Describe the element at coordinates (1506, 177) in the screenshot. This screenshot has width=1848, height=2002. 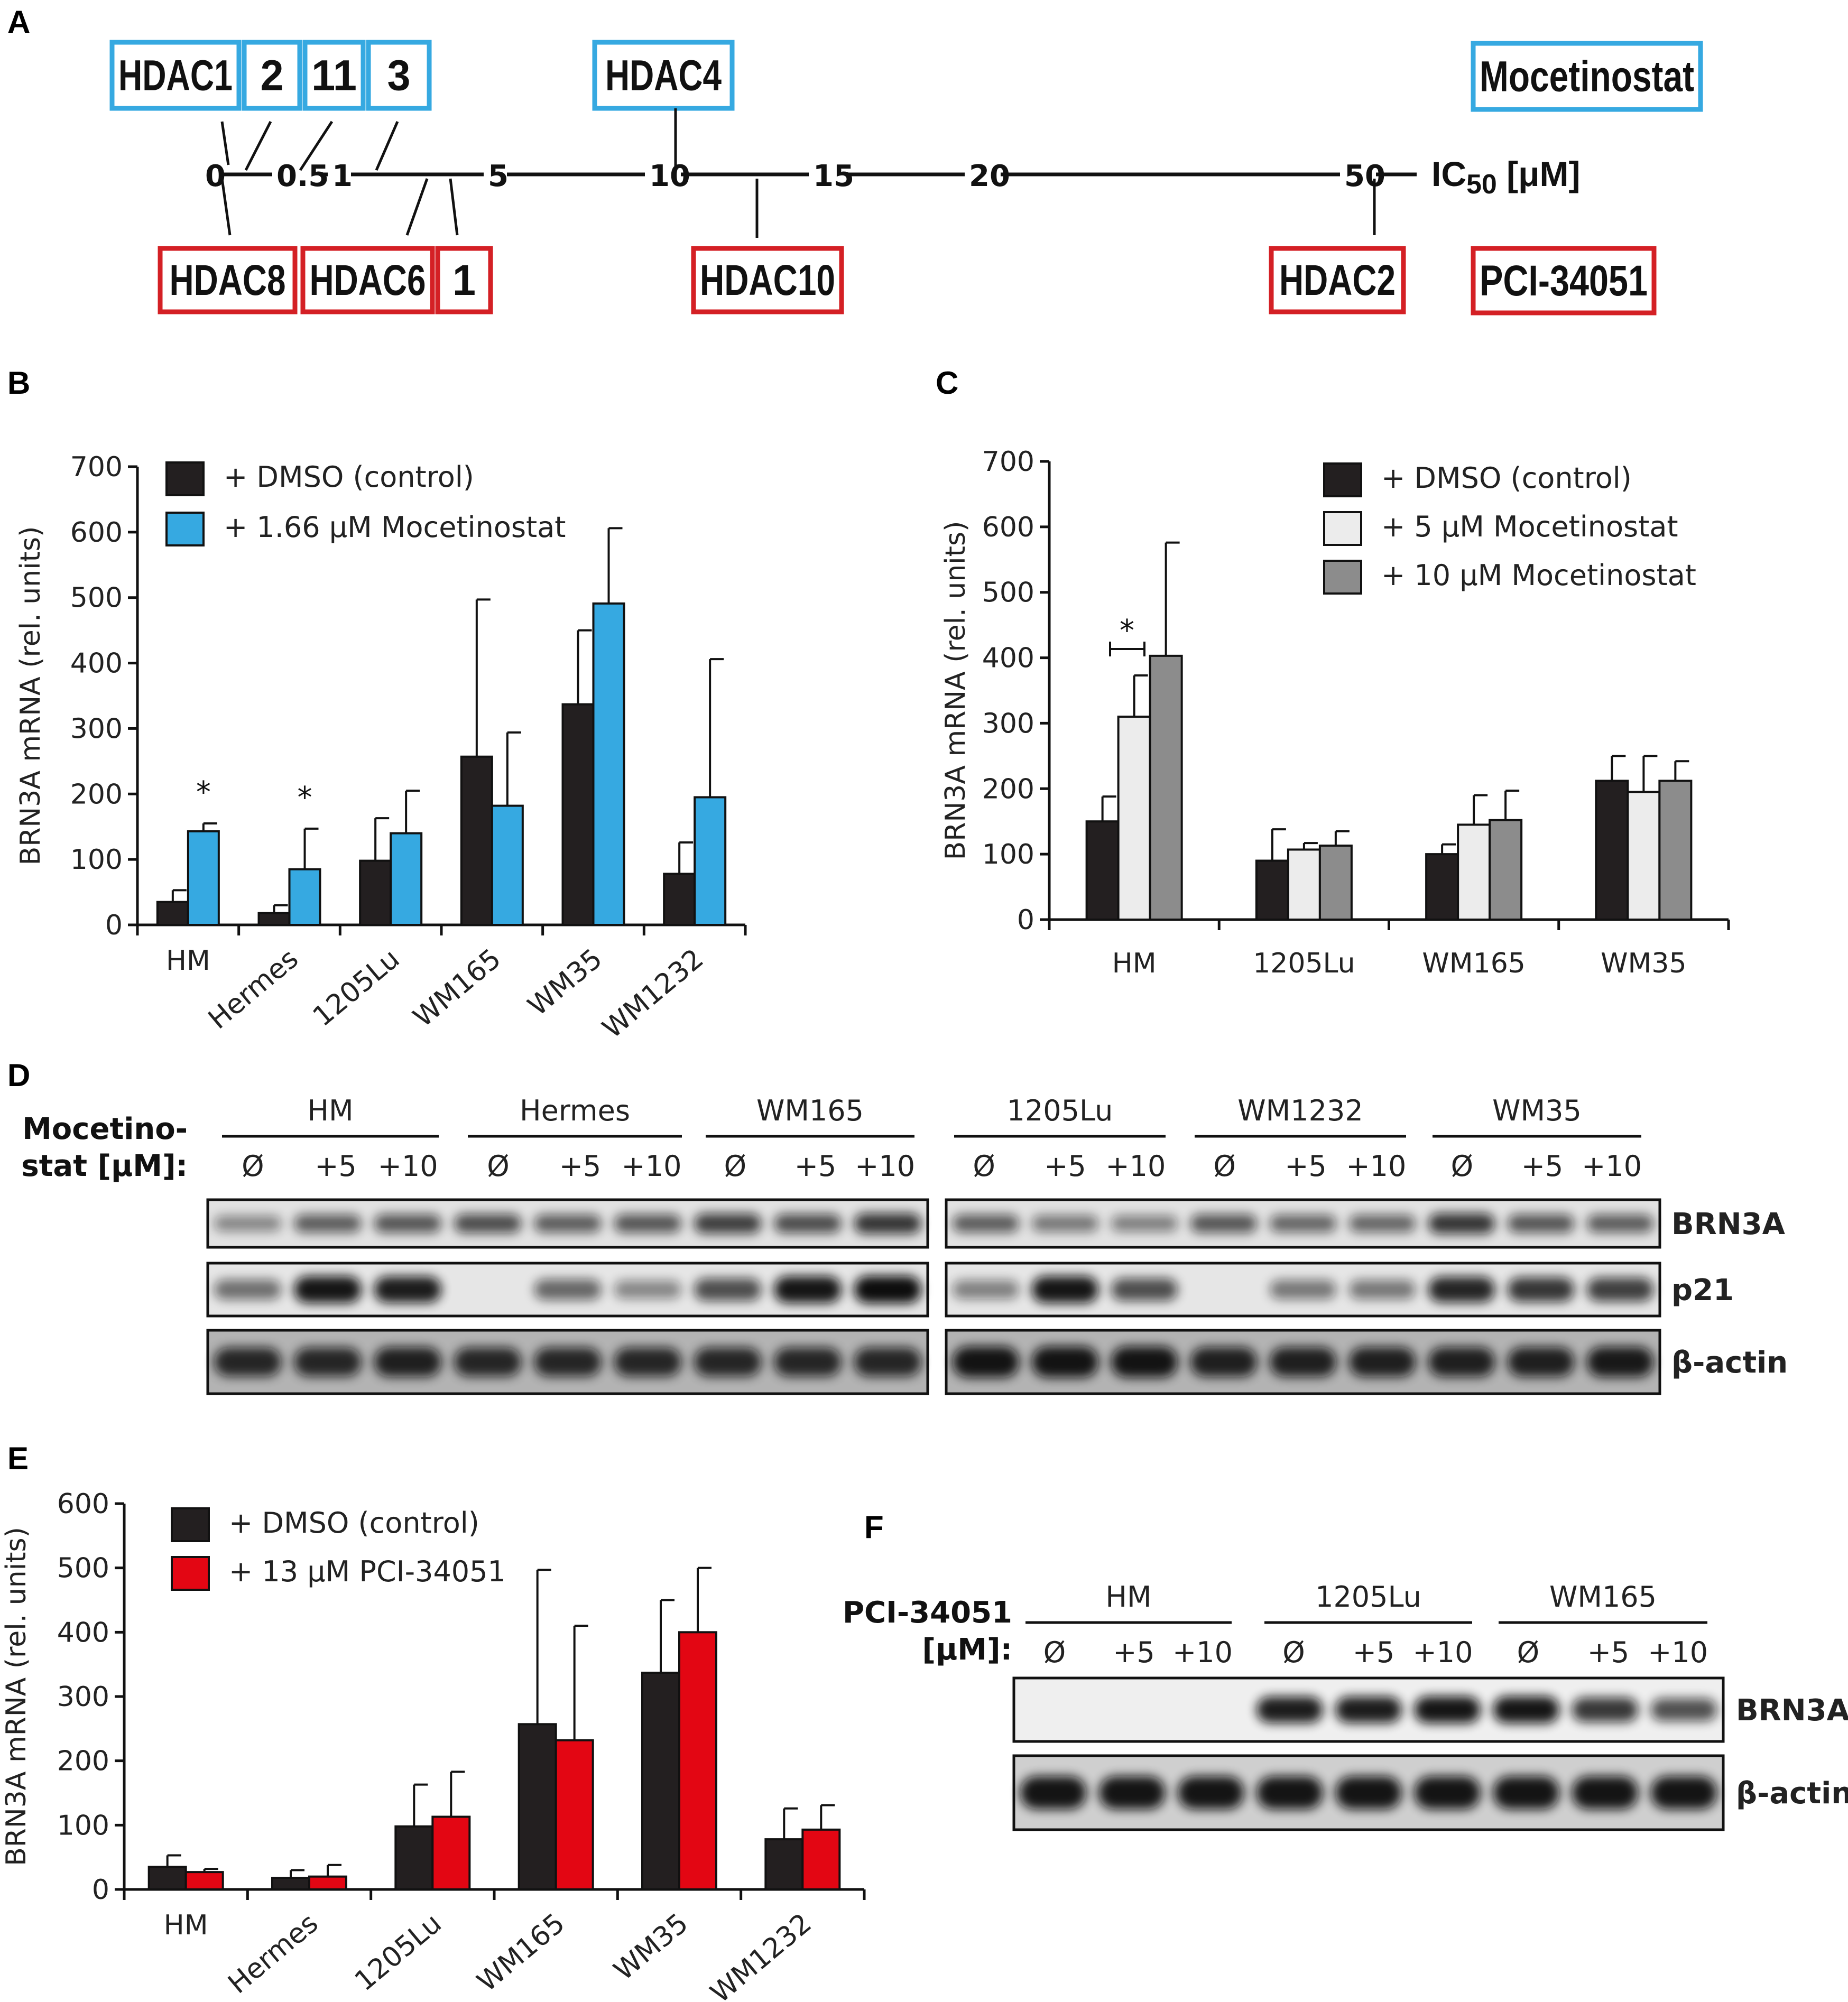
I see `ic50-axis-label: IC50 [μM]` at that location.